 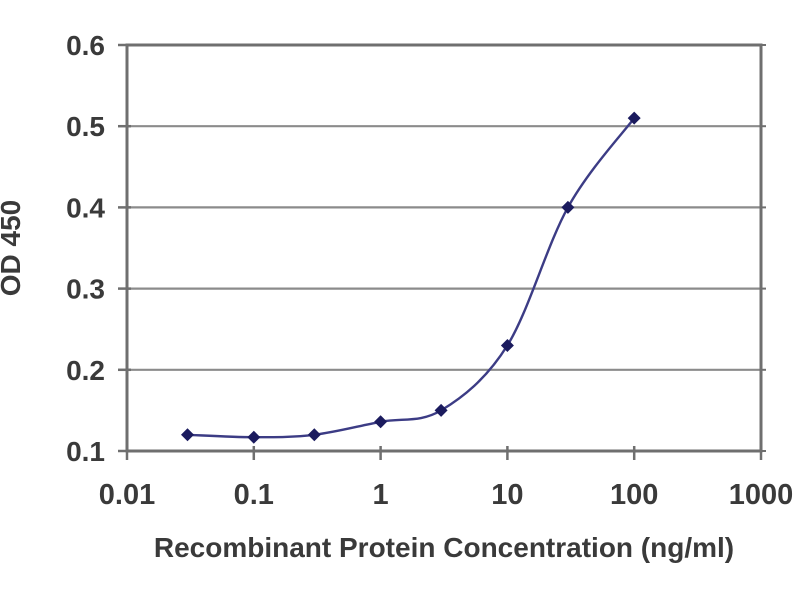 I want to click on y-tick-label: 0.4, so click(x=85, y=207).